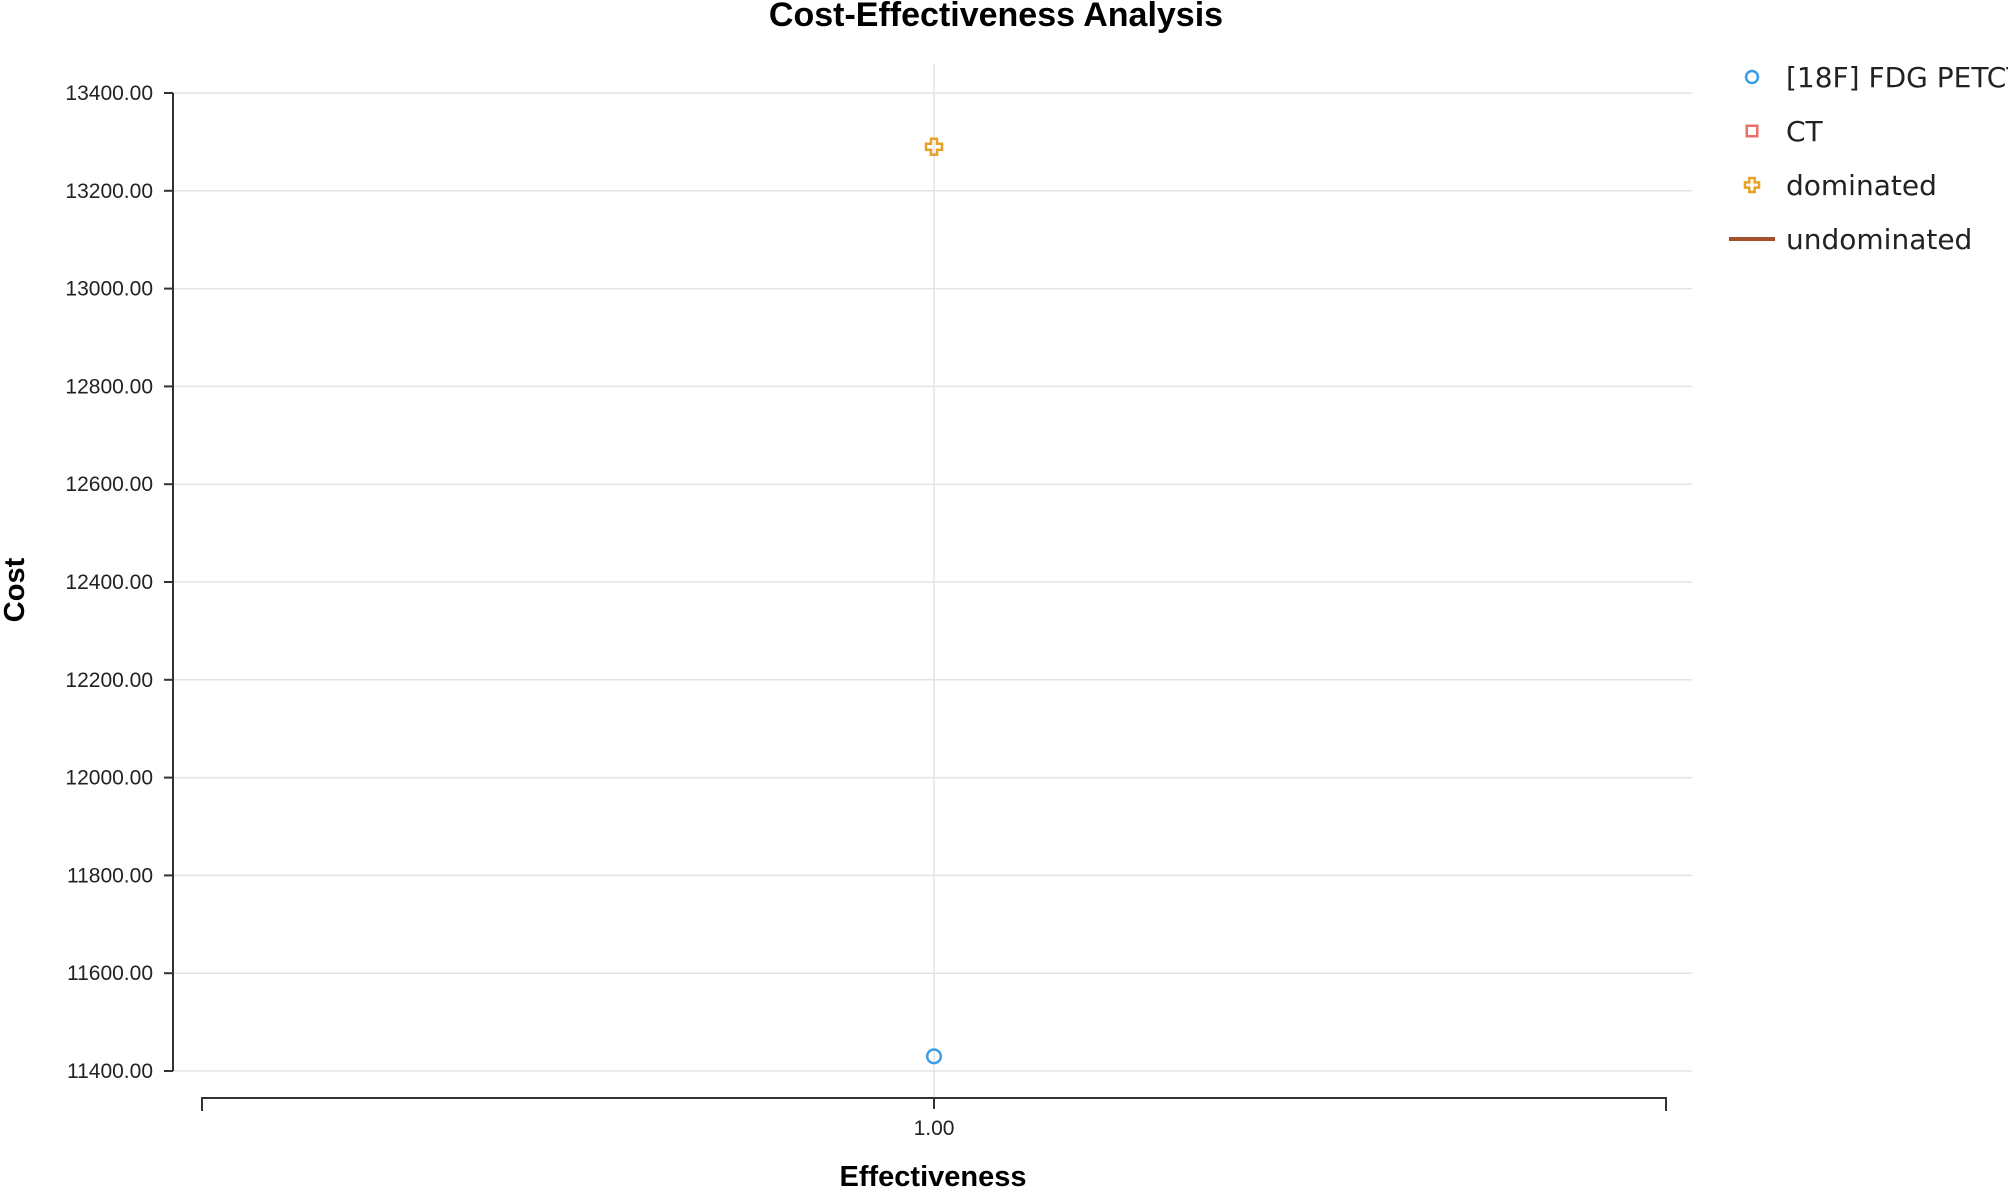 This screenshot has width=2008, height=1188. Describe the element at coordinates (110, 875) in the screenshot. I see `y-tick-label: 11800.00` at that location.